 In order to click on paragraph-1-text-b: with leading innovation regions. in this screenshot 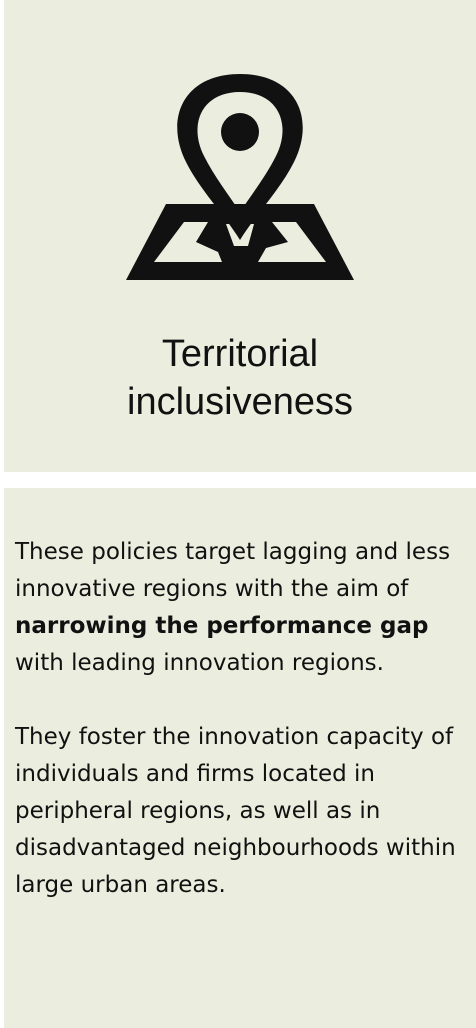, I will do `click(199, 663)`.